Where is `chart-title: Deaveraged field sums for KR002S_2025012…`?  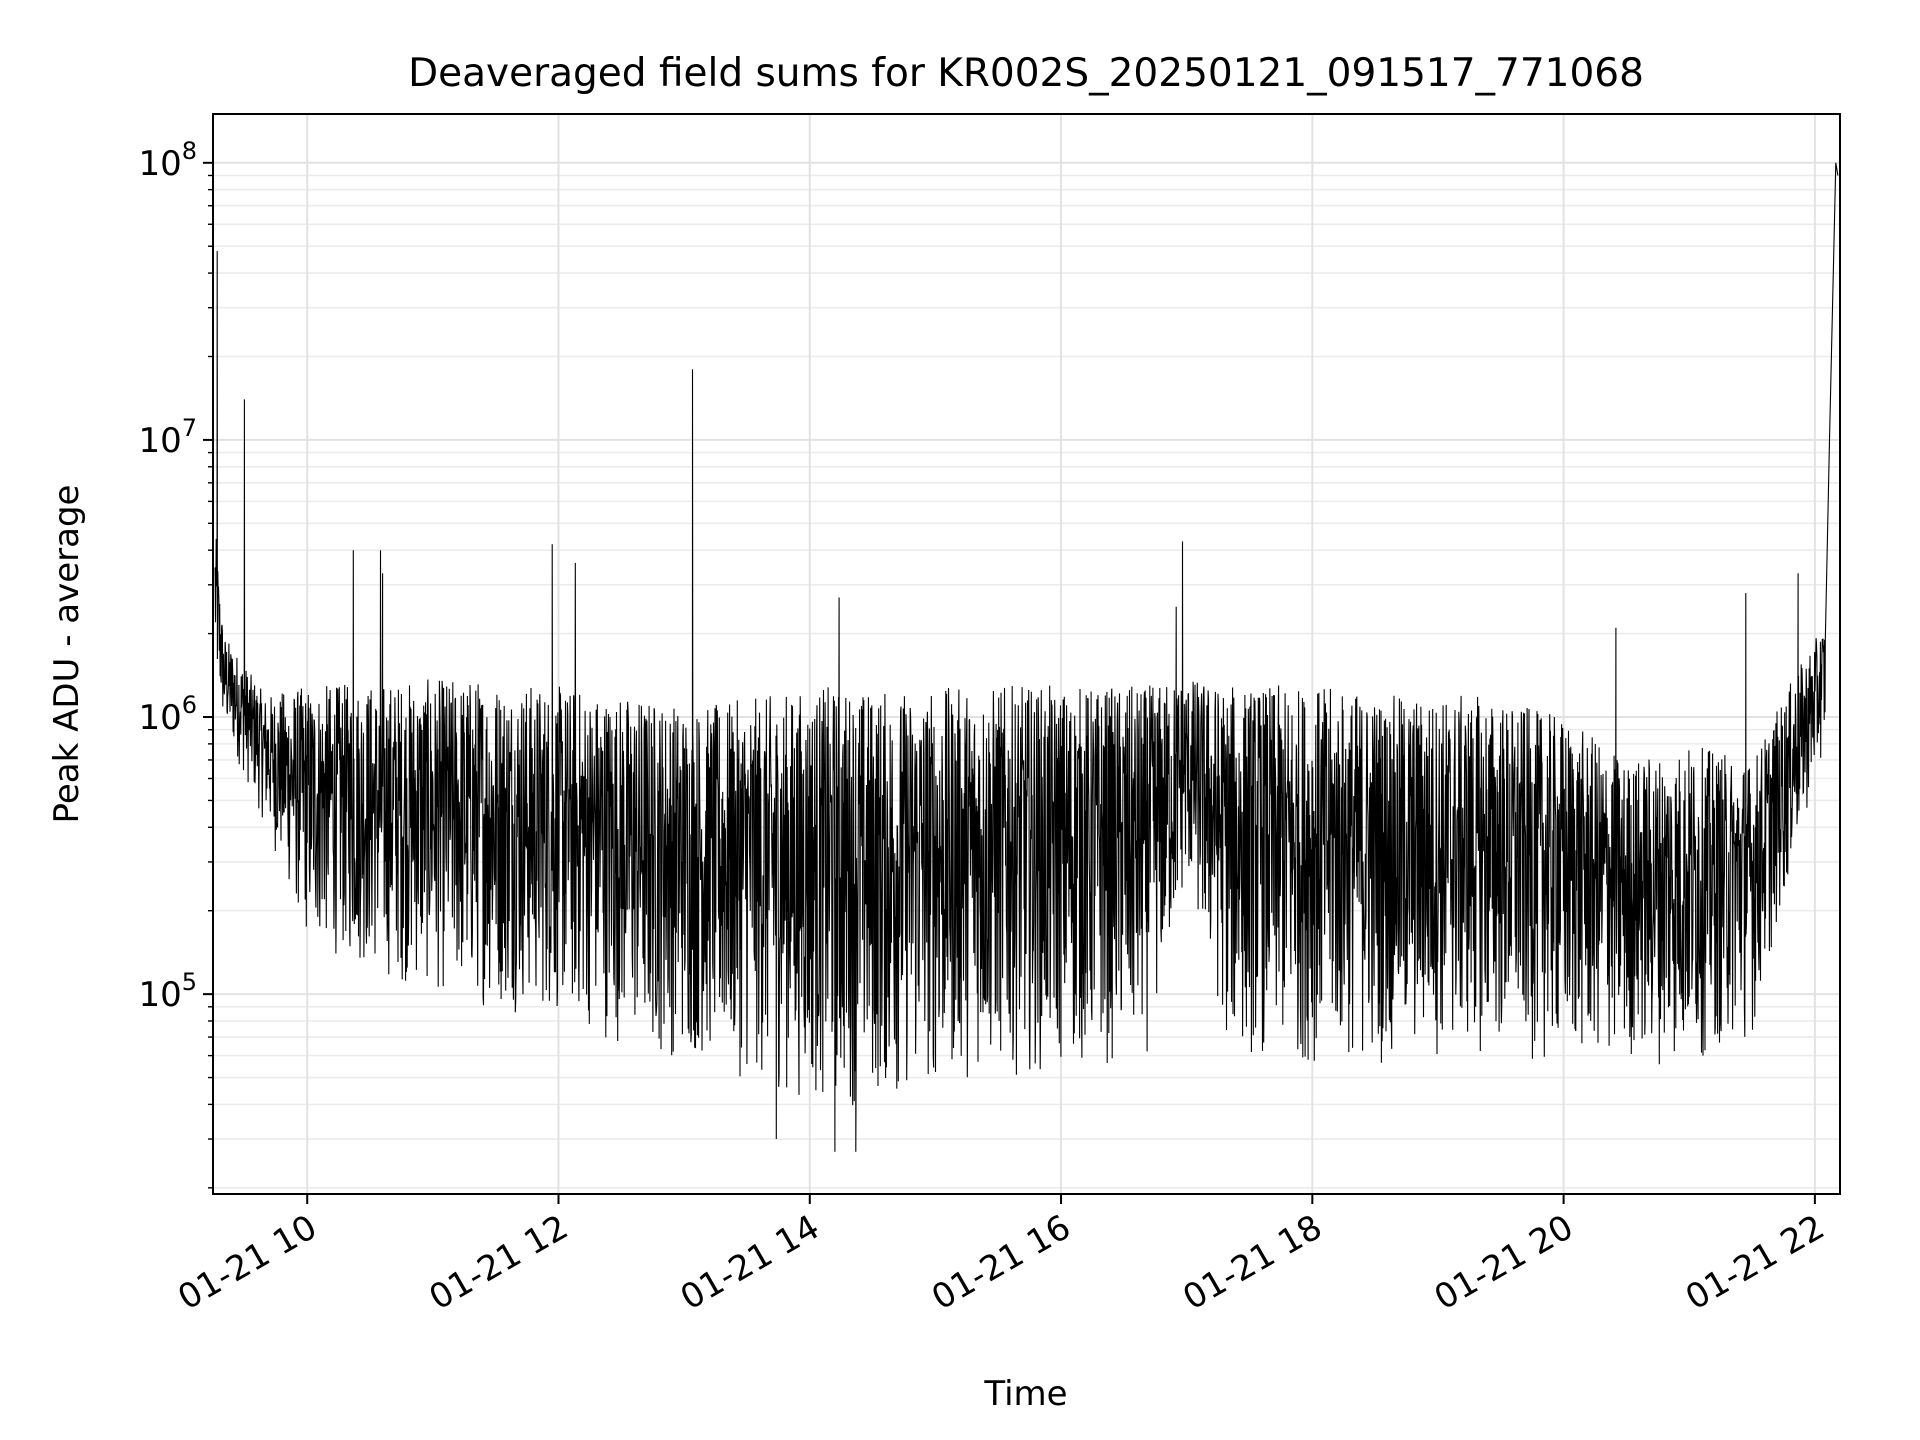
chart-title: Deaveraged field sums for KR002S_2025012… is located at coordinates (1026, 73).